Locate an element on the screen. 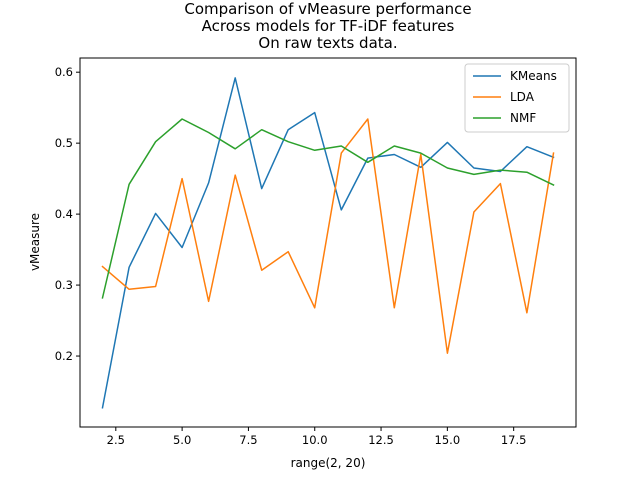 This screenshot has width=640, height=480. y-tick-label: 0.2 is located at coordinates (64, 356).